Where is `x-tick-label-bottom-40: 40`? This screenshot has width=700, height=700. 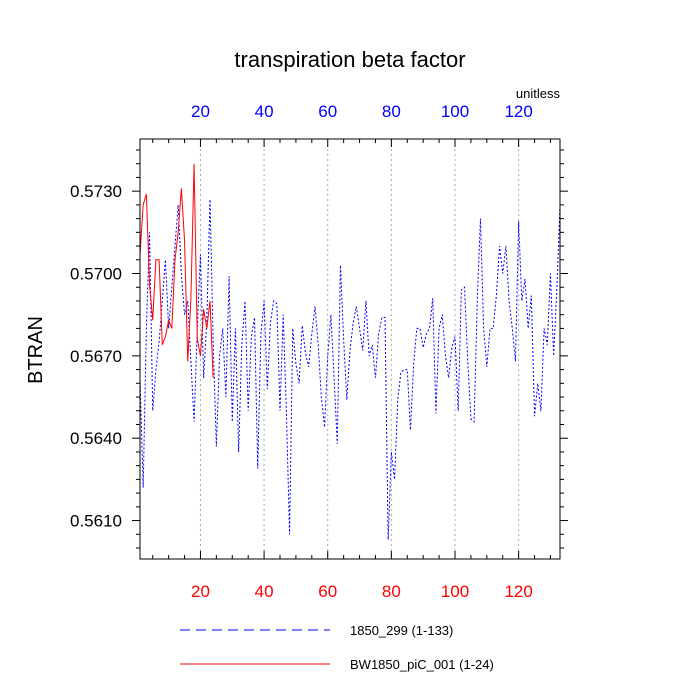
x-tick-label-bottom-40: 40 is located at coordinates (264, 591).